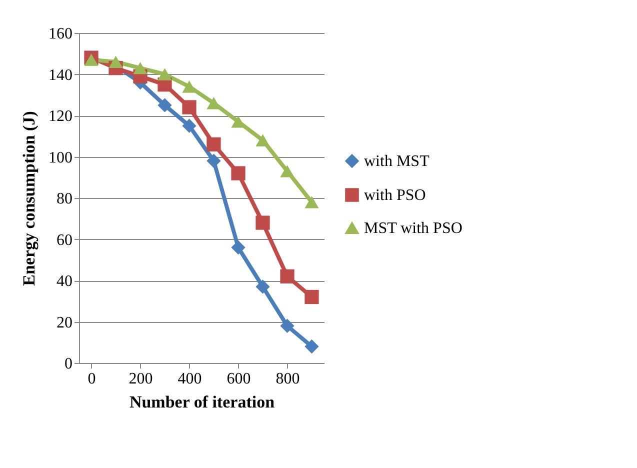  What do you see at coordinates (60, 116) in the screenshot?
I see `y-tick-label: 120` at bounding box center [60, 116].